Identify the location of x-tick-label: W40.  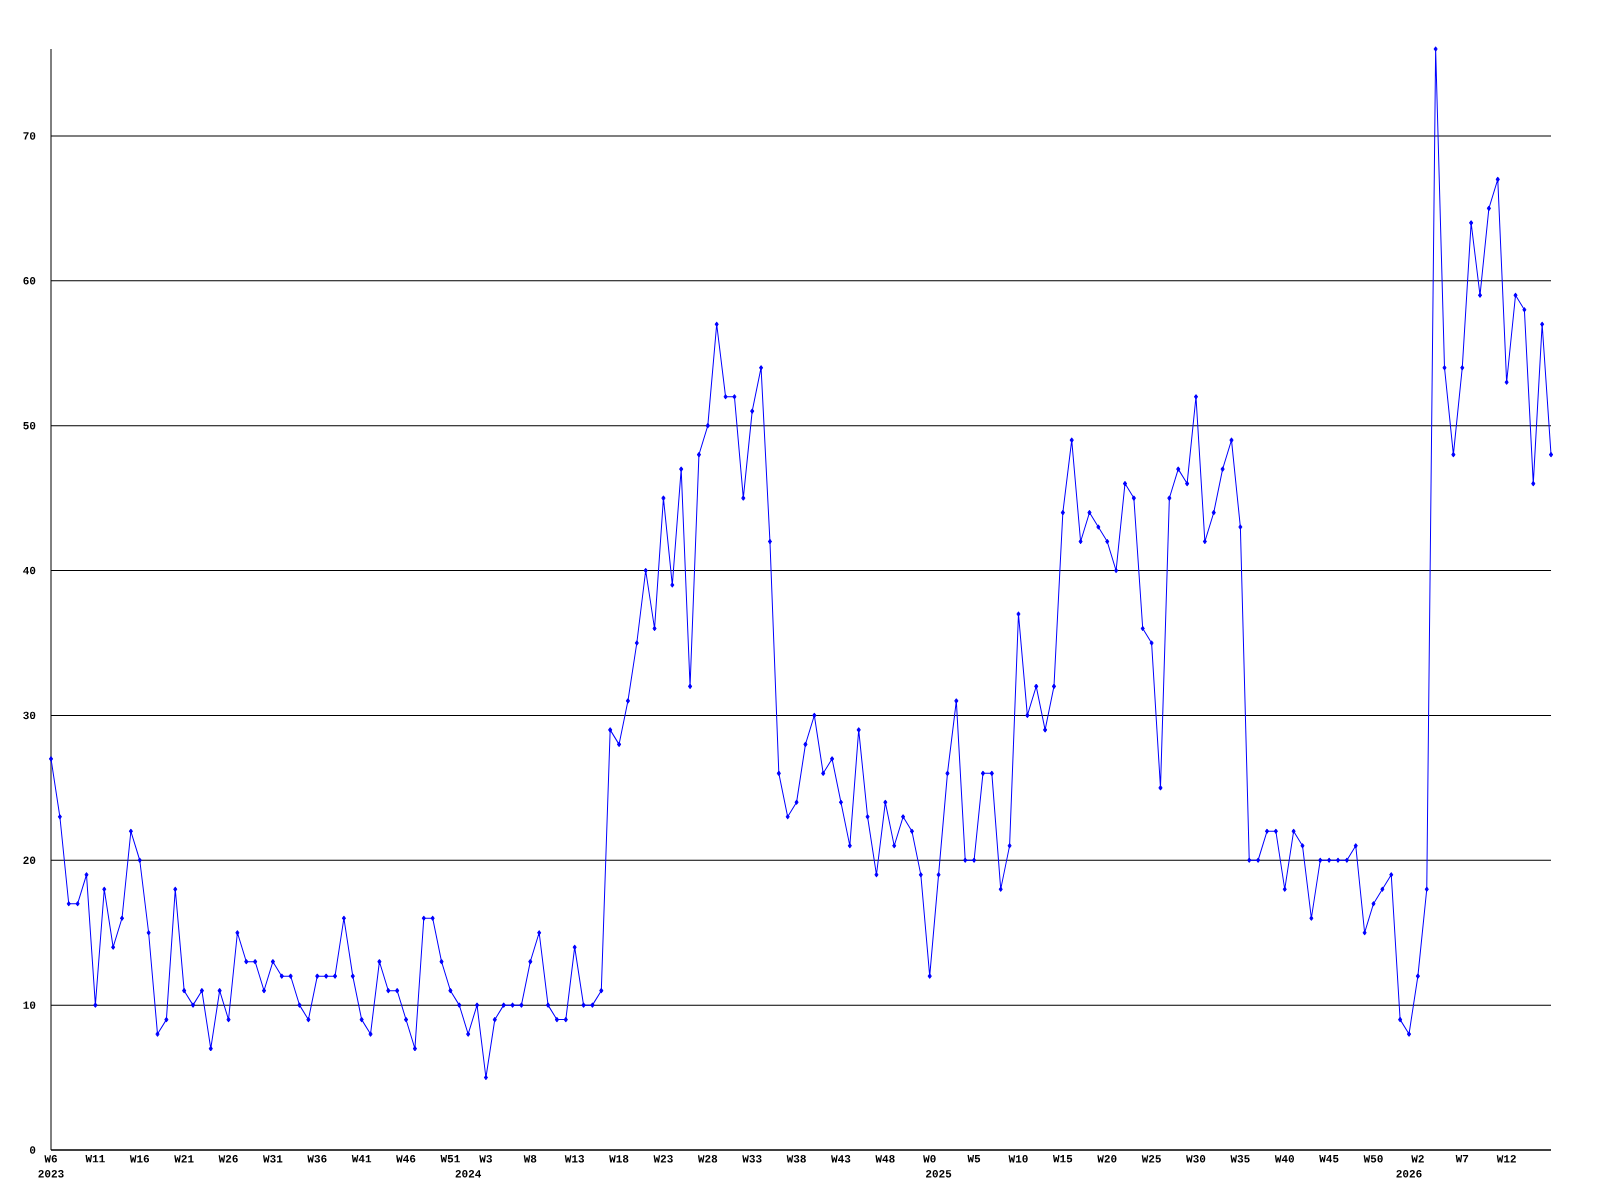
(1284, 1159).